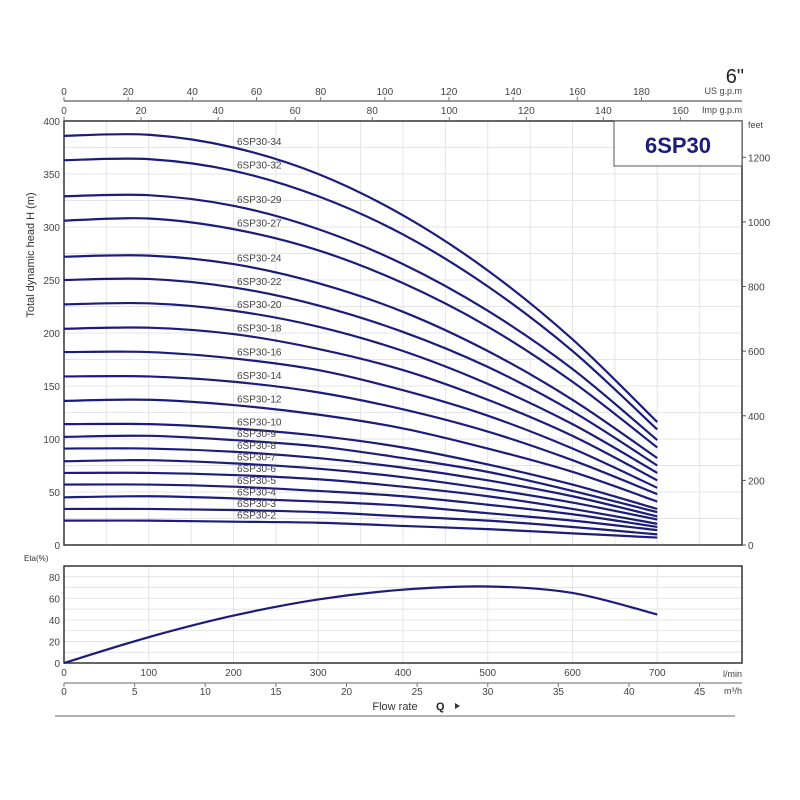 This screenshot has height=800, width=800. Describe the element at coordinates (418, 692) in the screenshot. I see `m3h-tick-label: 25` at that location.